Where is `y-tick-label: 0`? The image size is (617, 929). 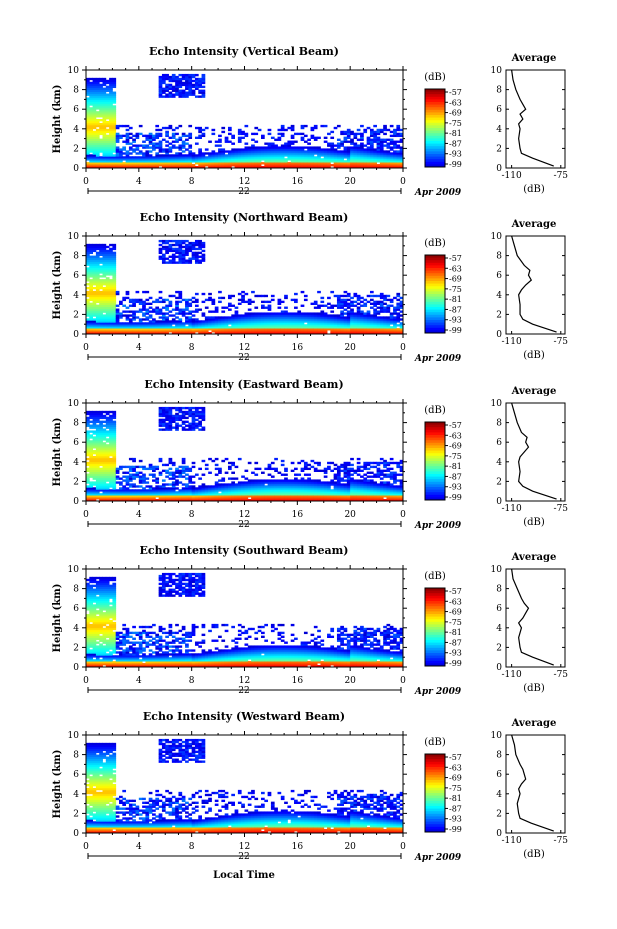
y-tick-label: 0 is located at coordinates (76, 335).